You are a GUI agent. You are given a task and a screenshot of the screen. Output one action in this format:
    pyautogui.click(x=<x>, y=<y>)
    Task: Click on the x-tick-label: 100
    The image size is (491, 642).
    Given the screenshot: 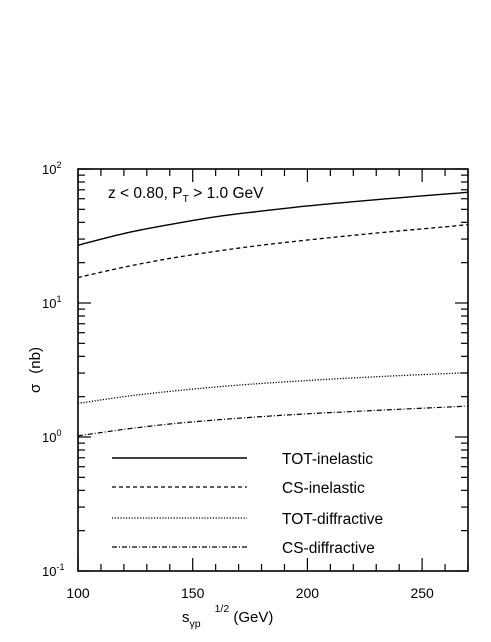 What is the action you would take?
    pyautogui.click(x=78, y=593)
    